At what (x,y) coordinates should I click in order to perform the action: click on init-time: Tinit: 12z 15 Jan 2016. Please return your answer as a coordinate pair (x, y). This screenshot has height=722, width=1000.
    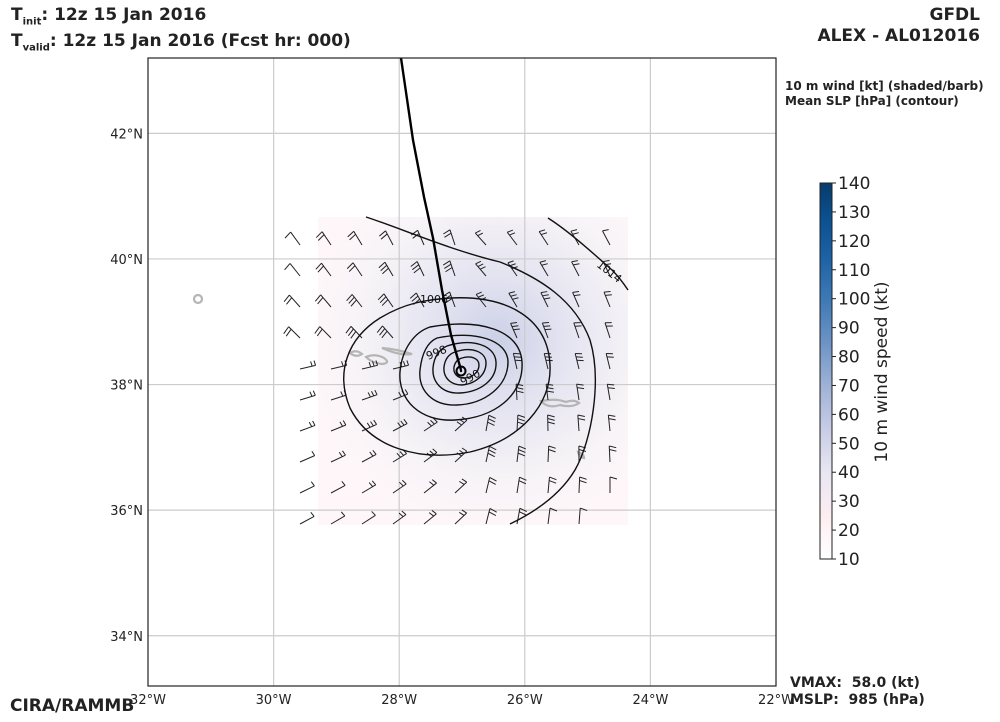
    Looking at the image, I should click on (109, 16).